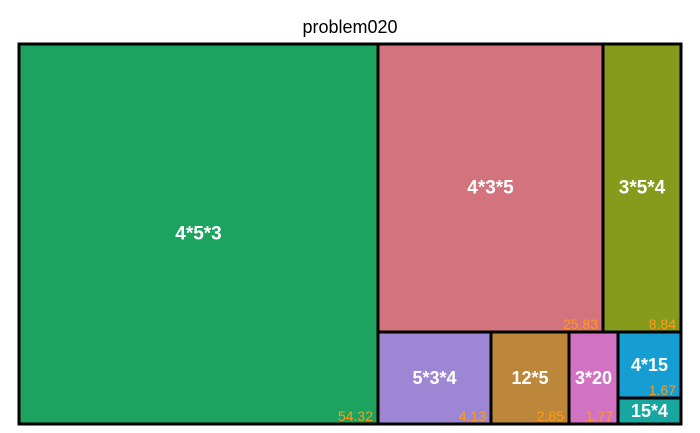 The image size is (700, 433). I want to click on tile-label-4x5x3: 4*5*3, so click(198, 234).